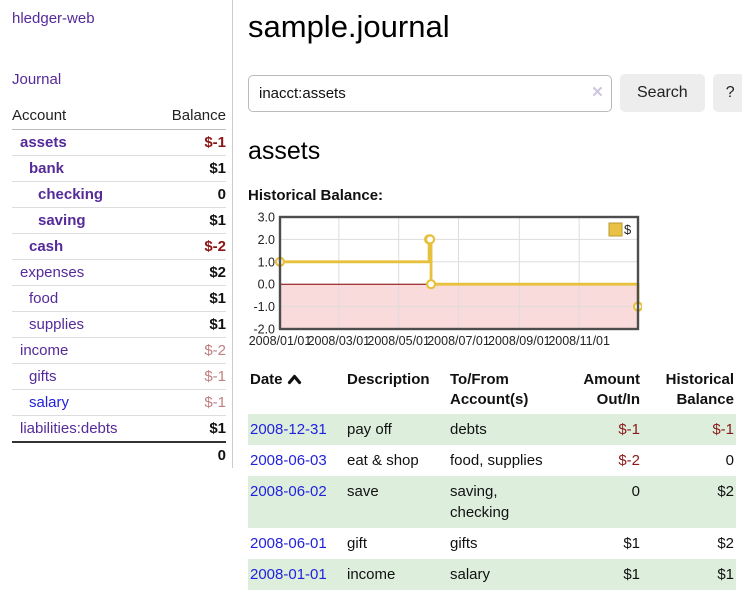 The image size is (742, 590). Describe the element at coordinates (83, 116) in the screenshot. I see `accounts-header-account: Account` at that location.